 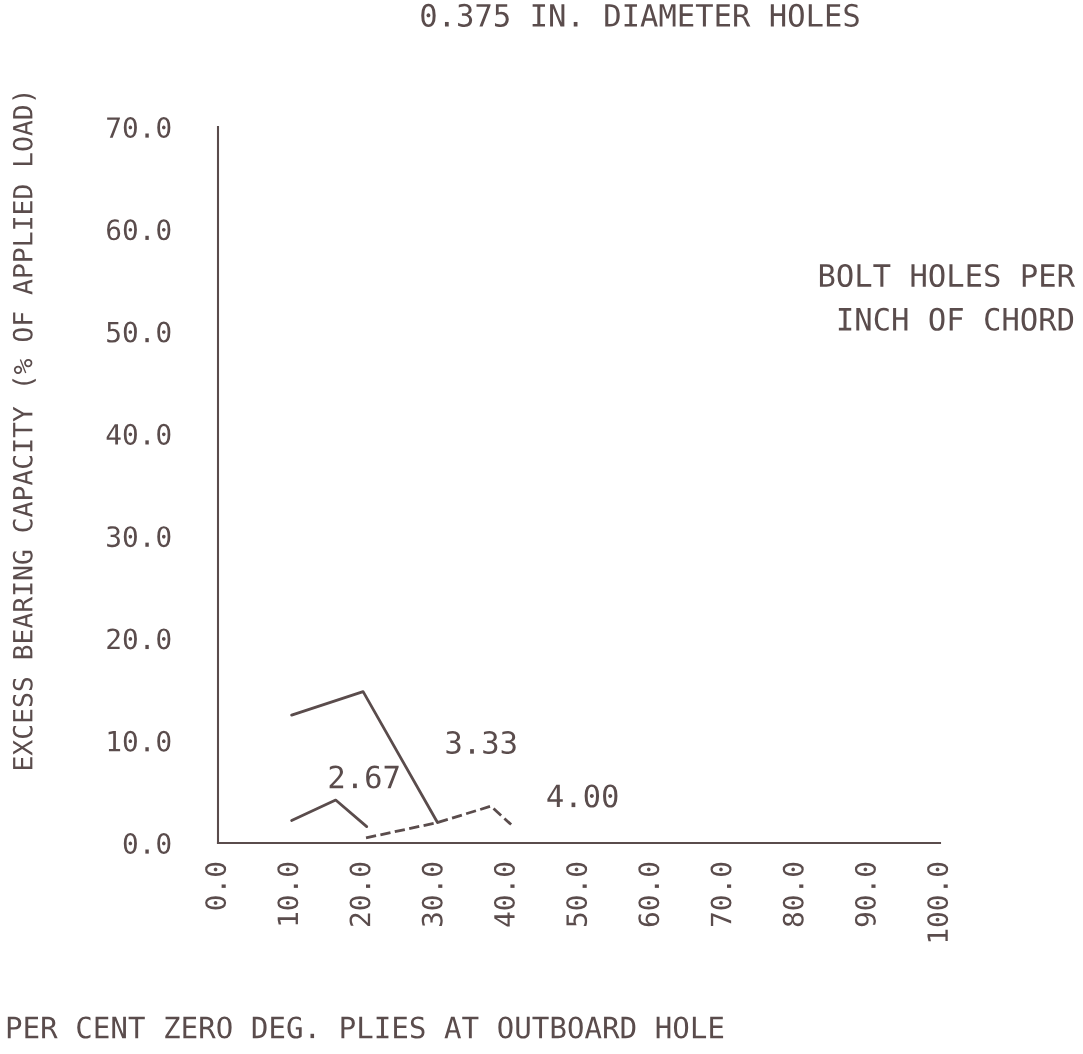 What do you see at coordinates (139, 230) in the screenshot?
I see `y-tick-label: 60.0` at bounding box center [139, 230].